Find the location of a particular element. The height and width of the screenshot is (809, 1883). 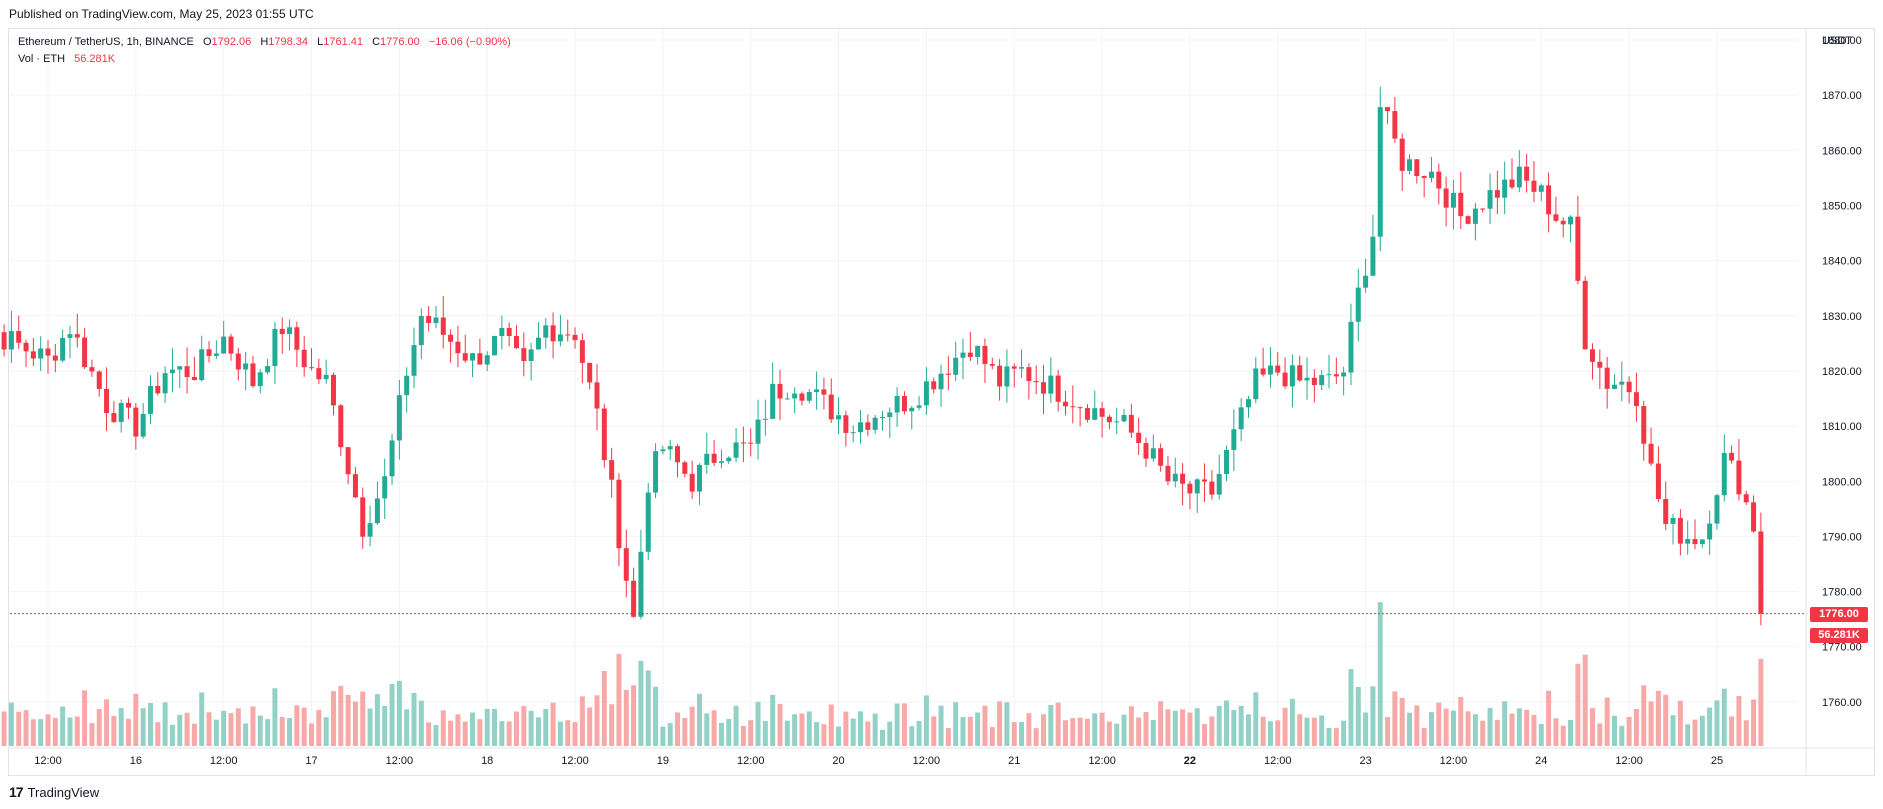

y-tick-label: 1880.00 is located at coordinates (1842, 41).